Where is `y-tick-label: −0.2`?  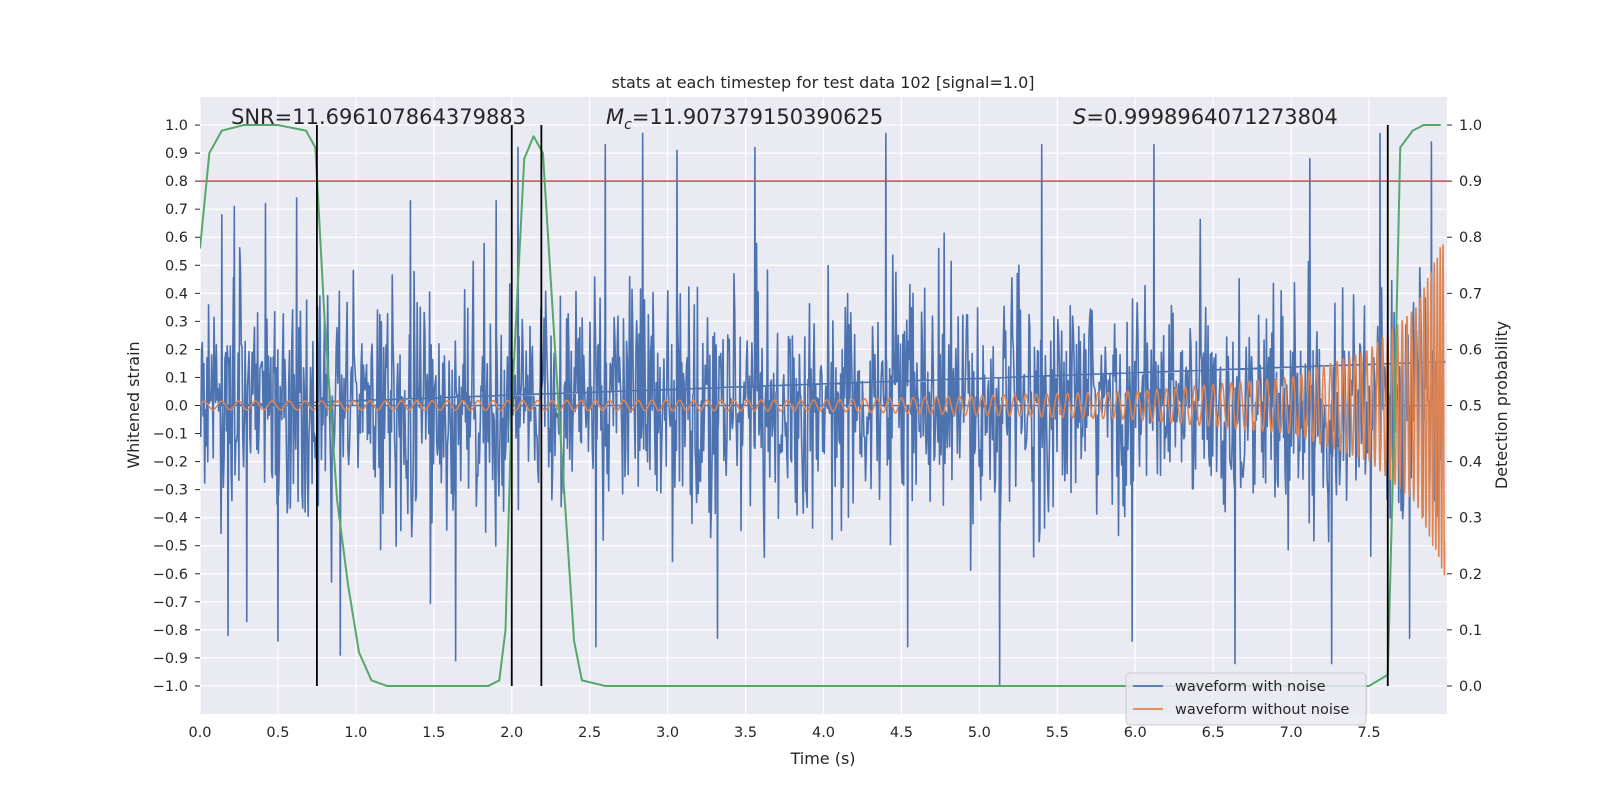 y-tick-label: −0.2 is located at coordinates (170, 463).